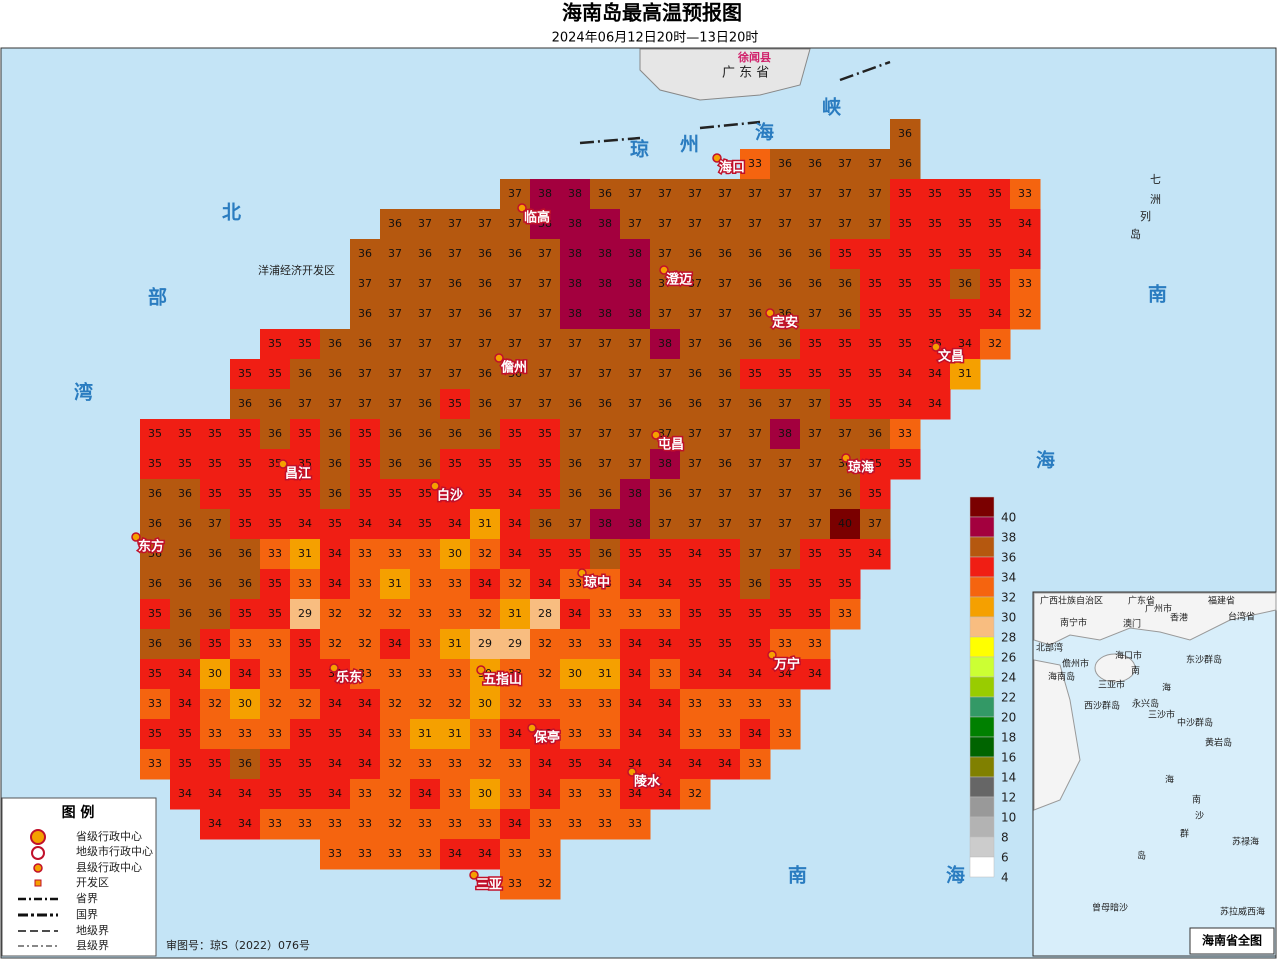 This screenshot has width=1278, height=960. What do you see at coordinates (502, 680) in the screenshot?
I see `place-label: 五指山` at bounding box center [502, 680].